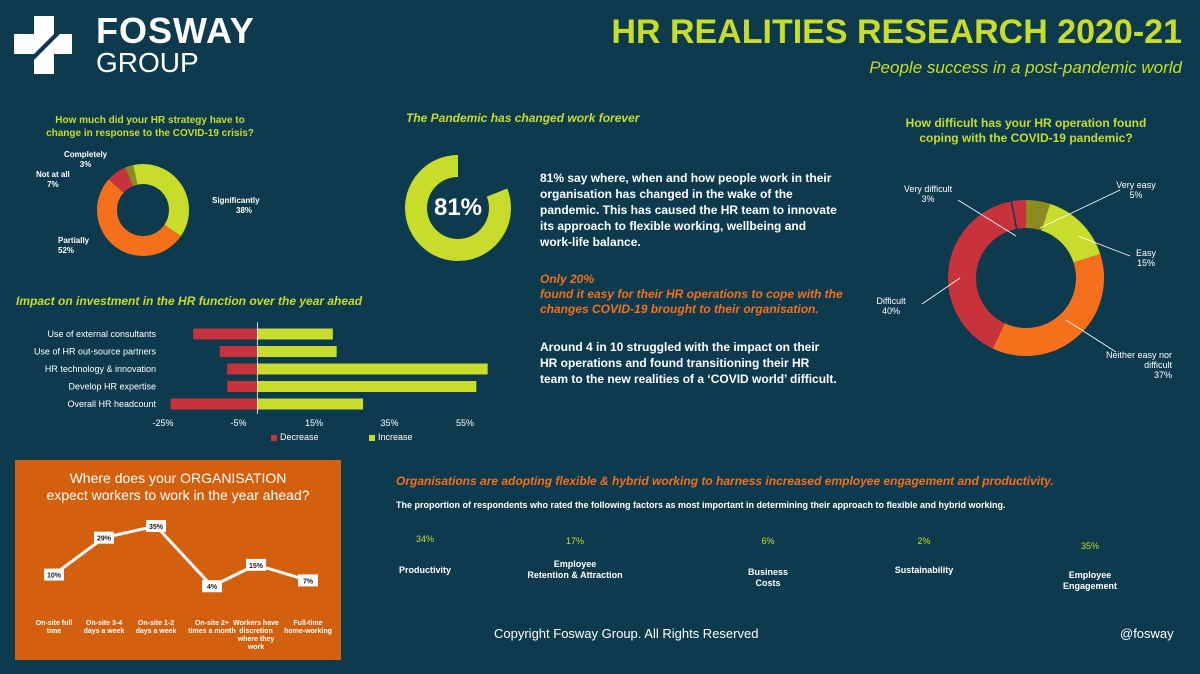 The image size is (1200, 674). I want to click on investment-tick-label: -5%, so click(238, 423).